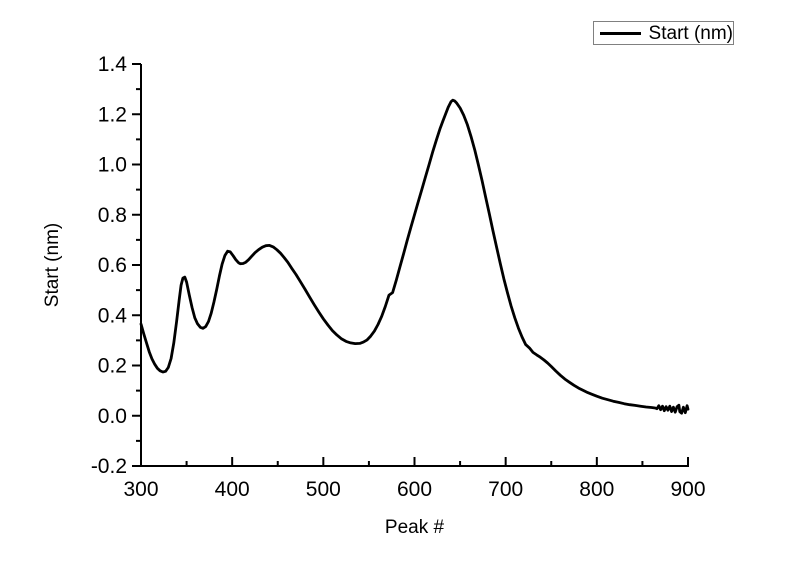  What do you see at coordinates (109, 466) in the screenshot?
I see `y-tick-label: -0.2` at bounding box center [109, 466].